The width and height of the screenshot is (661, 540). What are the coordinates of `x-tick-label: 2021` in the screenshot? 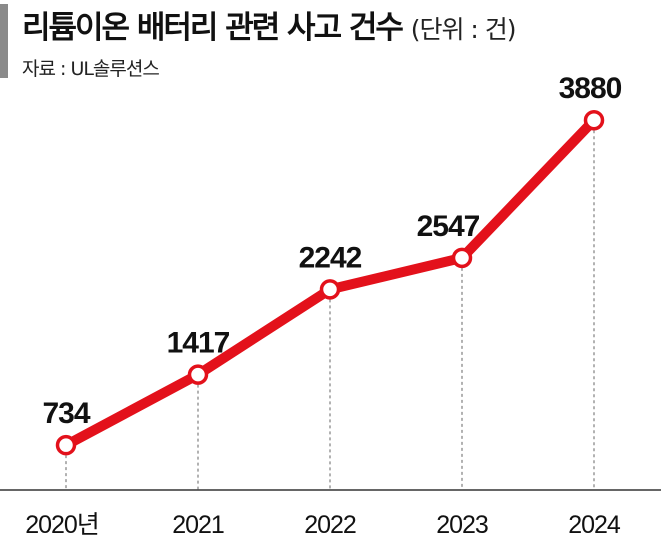 It's located at (198, 525).